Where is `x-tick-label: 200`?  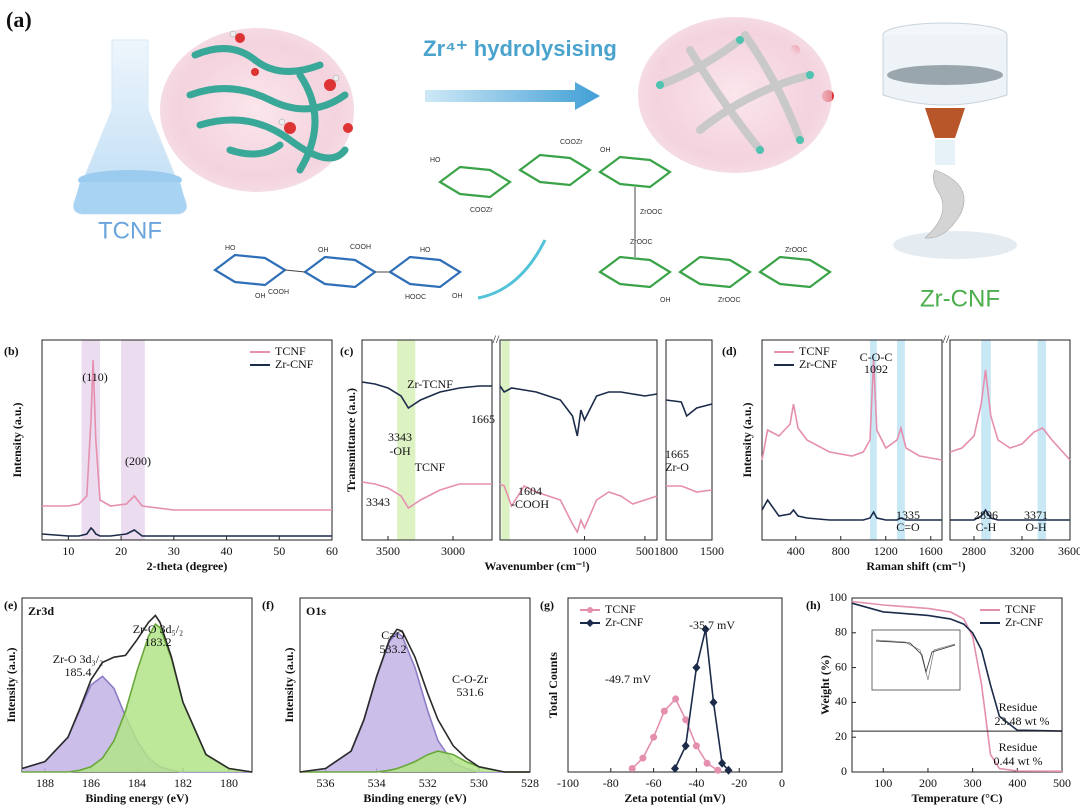
x-tick-label: 200 is located at coordinates (928, 783).